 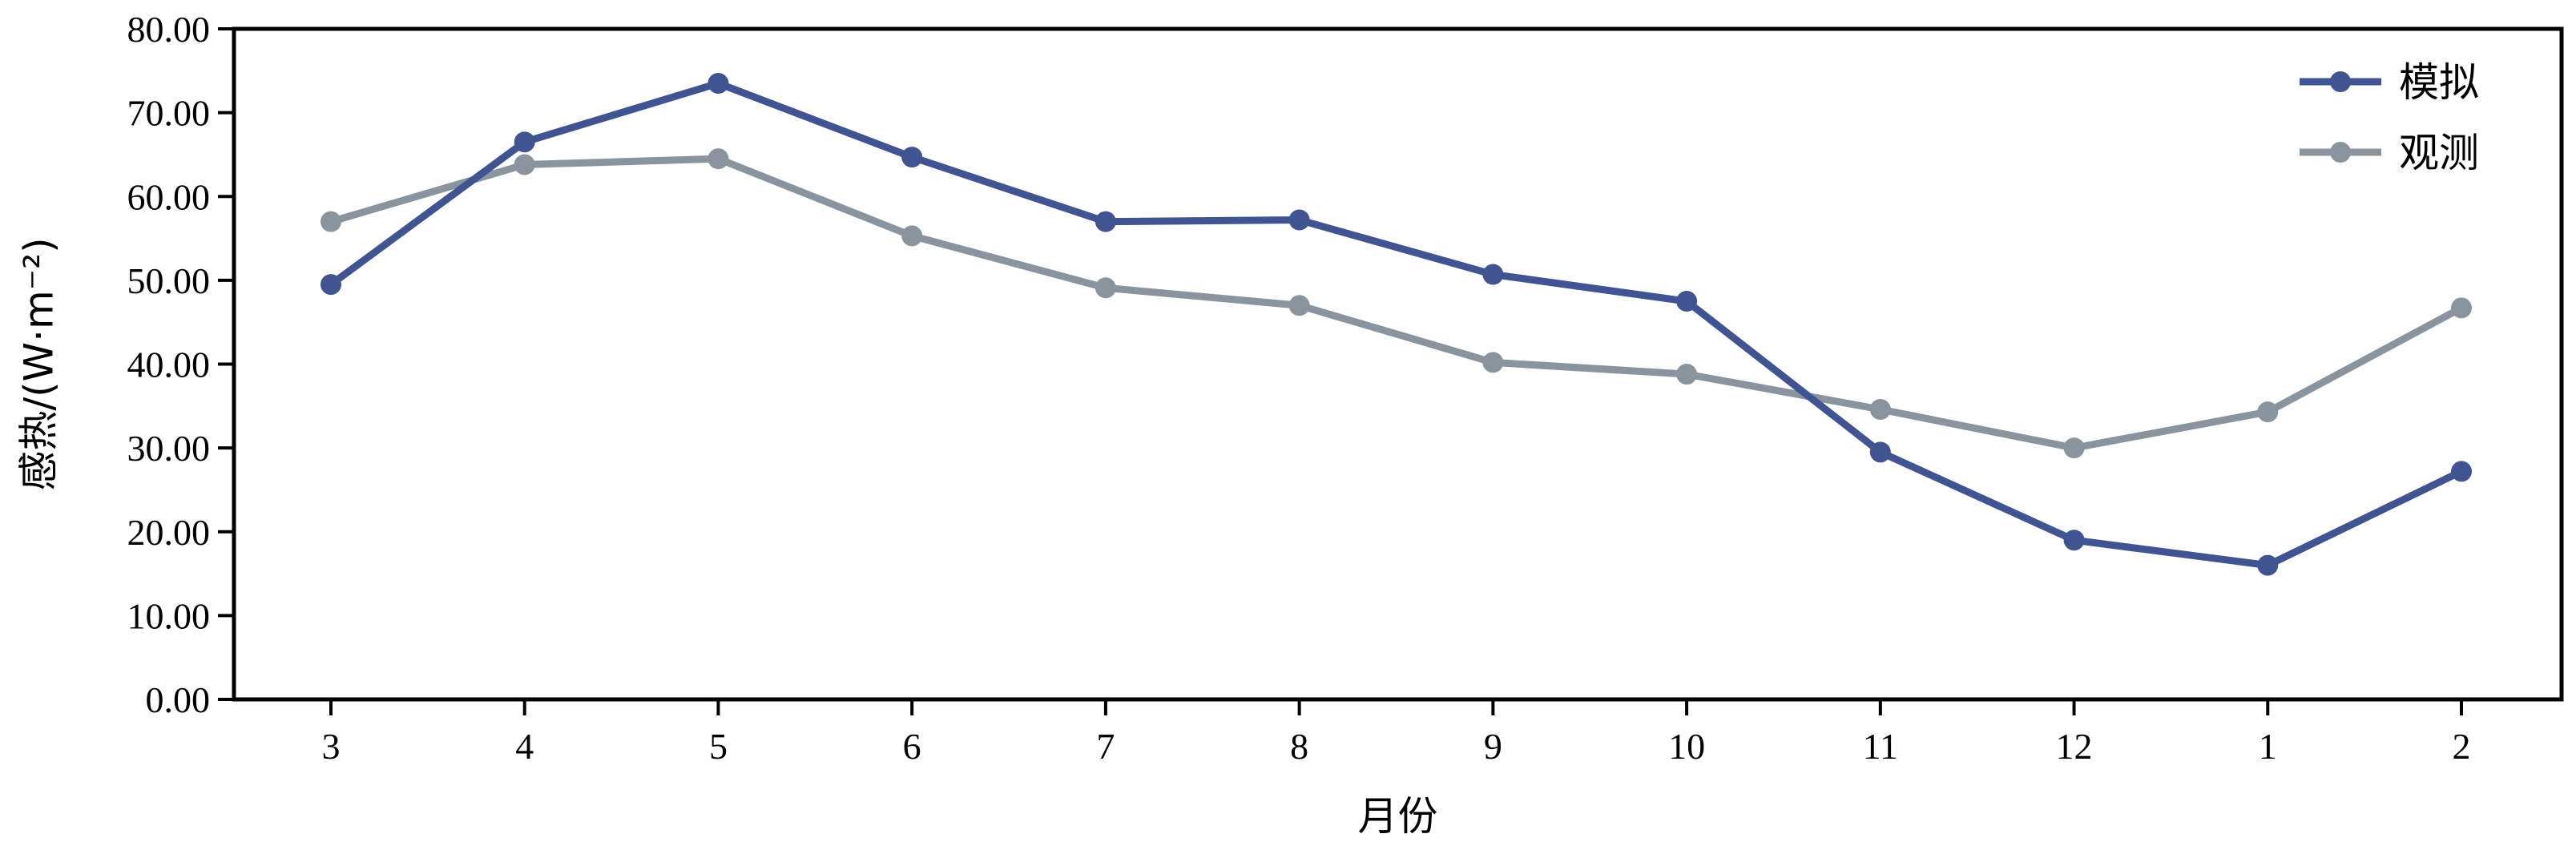 What do you see at coordinates (2439, 153) in the screenshot?
I see `legend-label: 观测` at bounding box center [2439, 153].